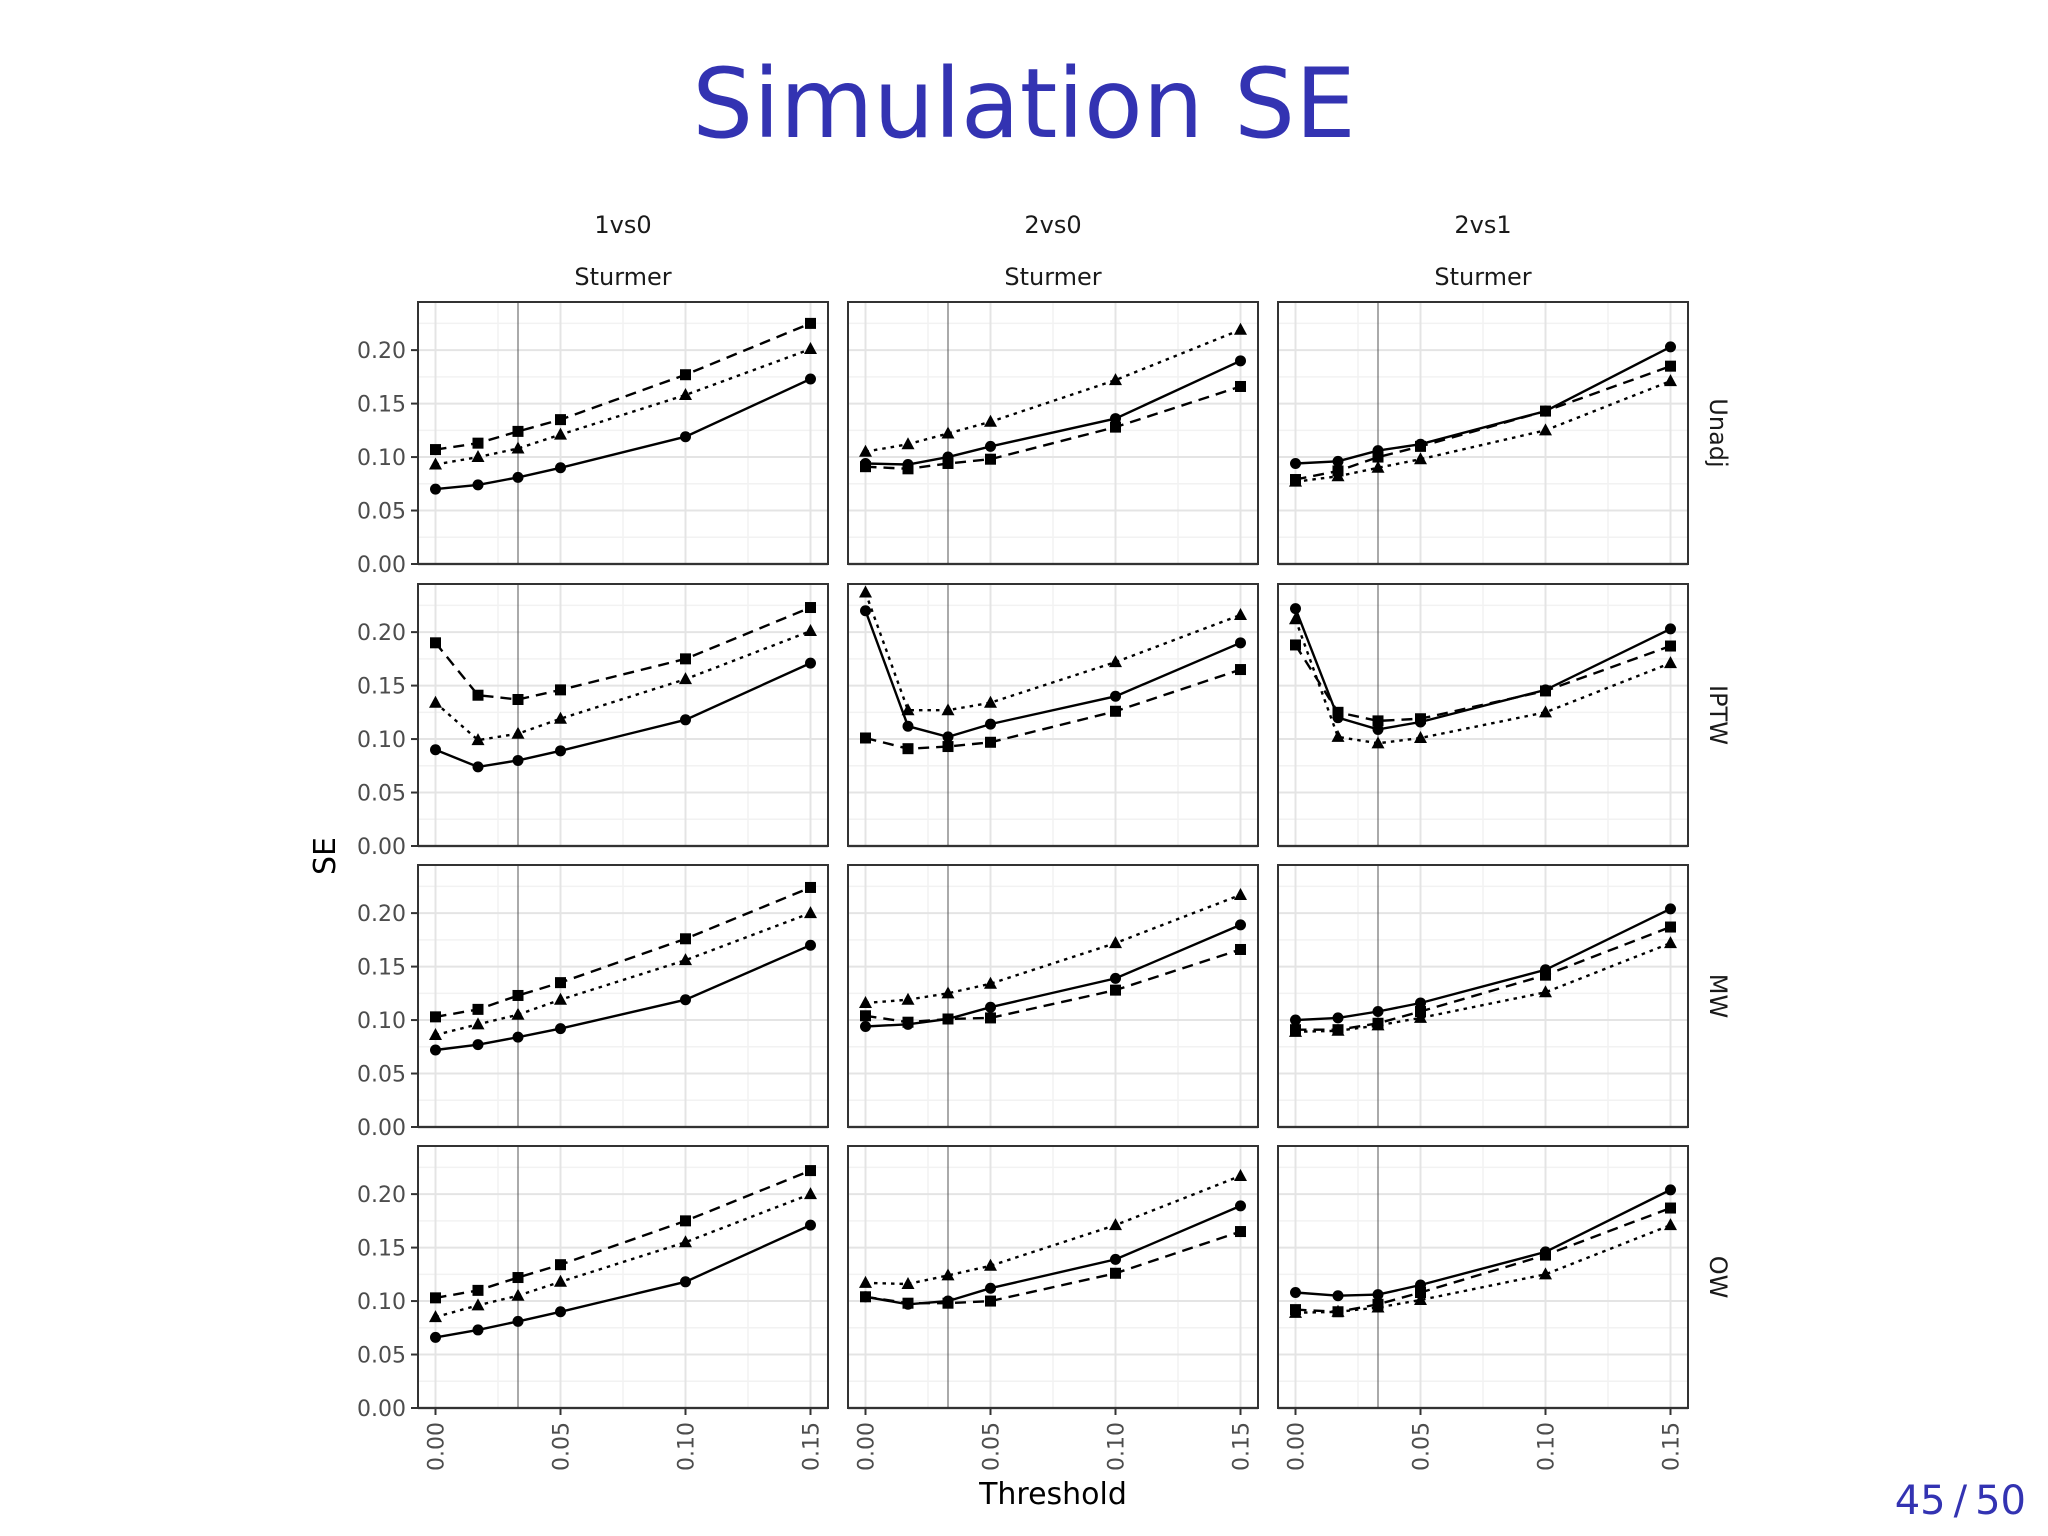 This screenshot has height=1536, width=2048. I want to click on panel-unadj-2vs0: 2vs0 Sturmer, so click(1053, 388).